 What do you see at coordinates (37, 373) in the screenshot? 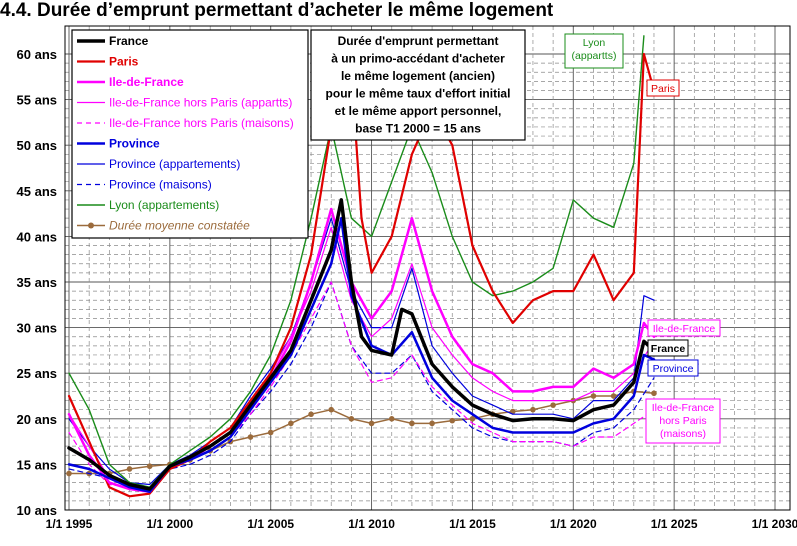
I see `y-tick-label: 25 ans` at bounding box center [37, 373].